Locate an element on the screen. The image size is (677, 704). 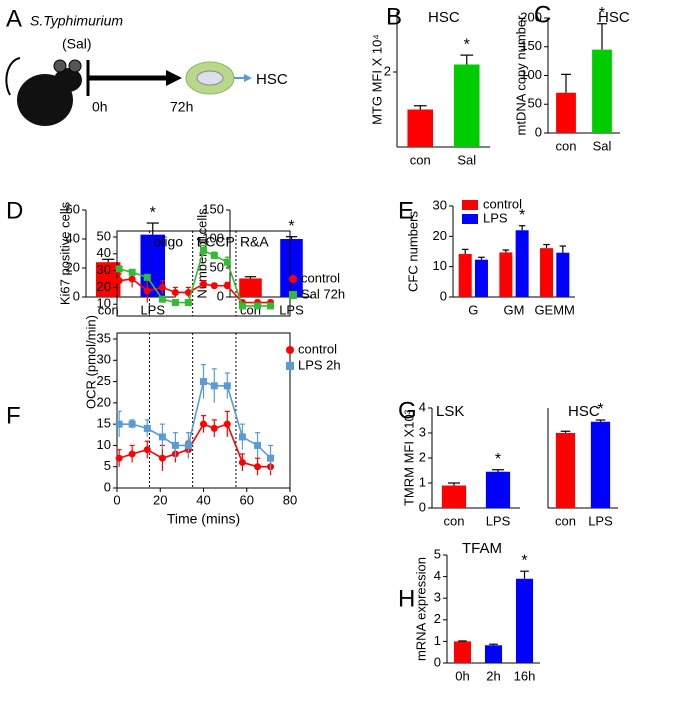
chart-title: TFAM is located at coordinates (482, 548).